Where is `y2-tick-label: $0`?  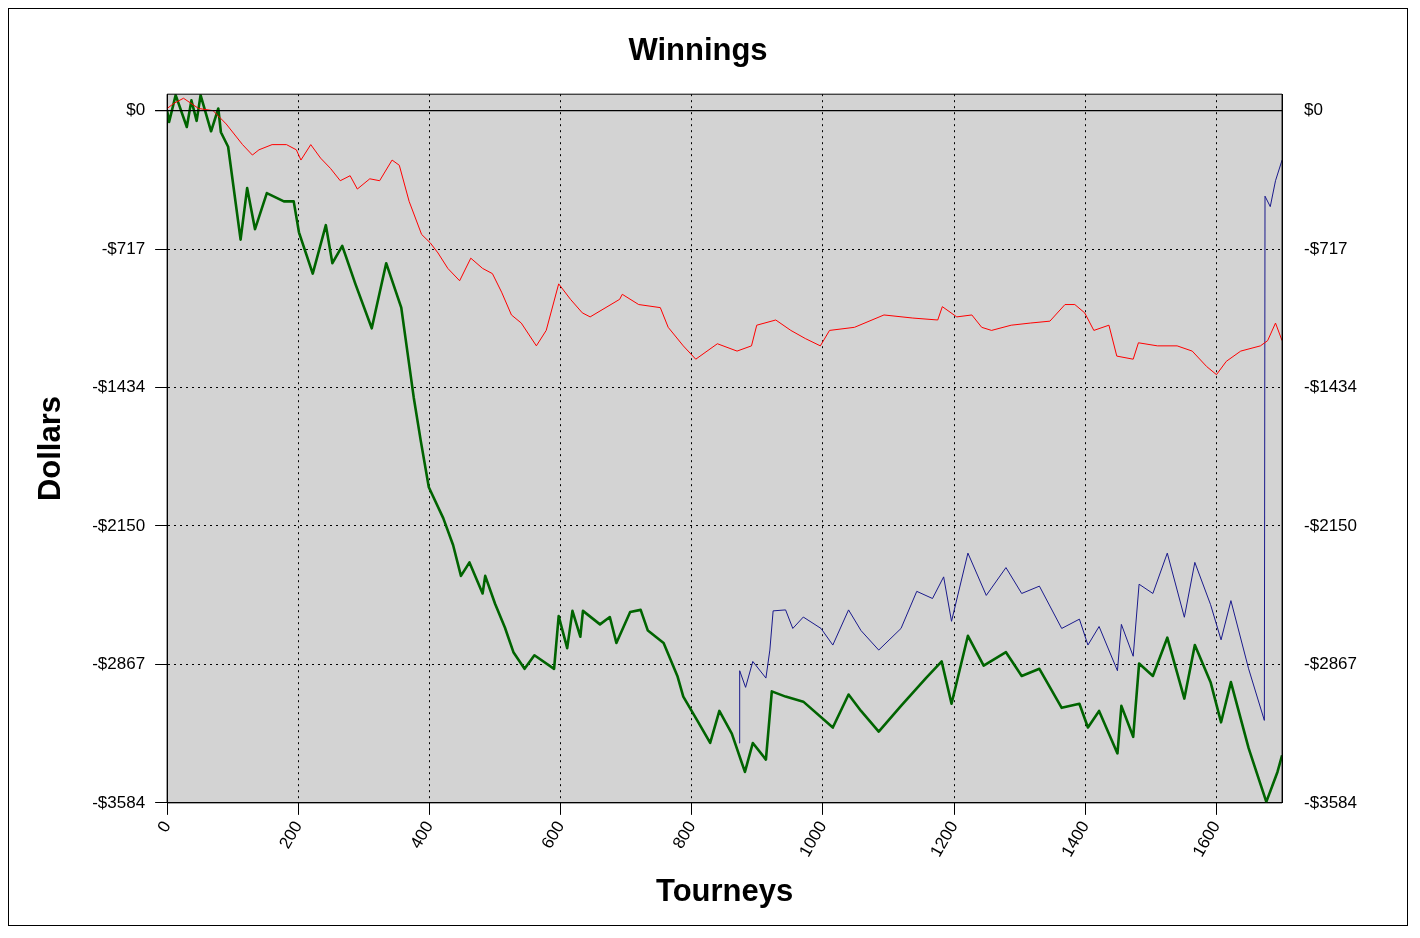
y2-tick-label: $0 is located at coordinates (1313, 110).